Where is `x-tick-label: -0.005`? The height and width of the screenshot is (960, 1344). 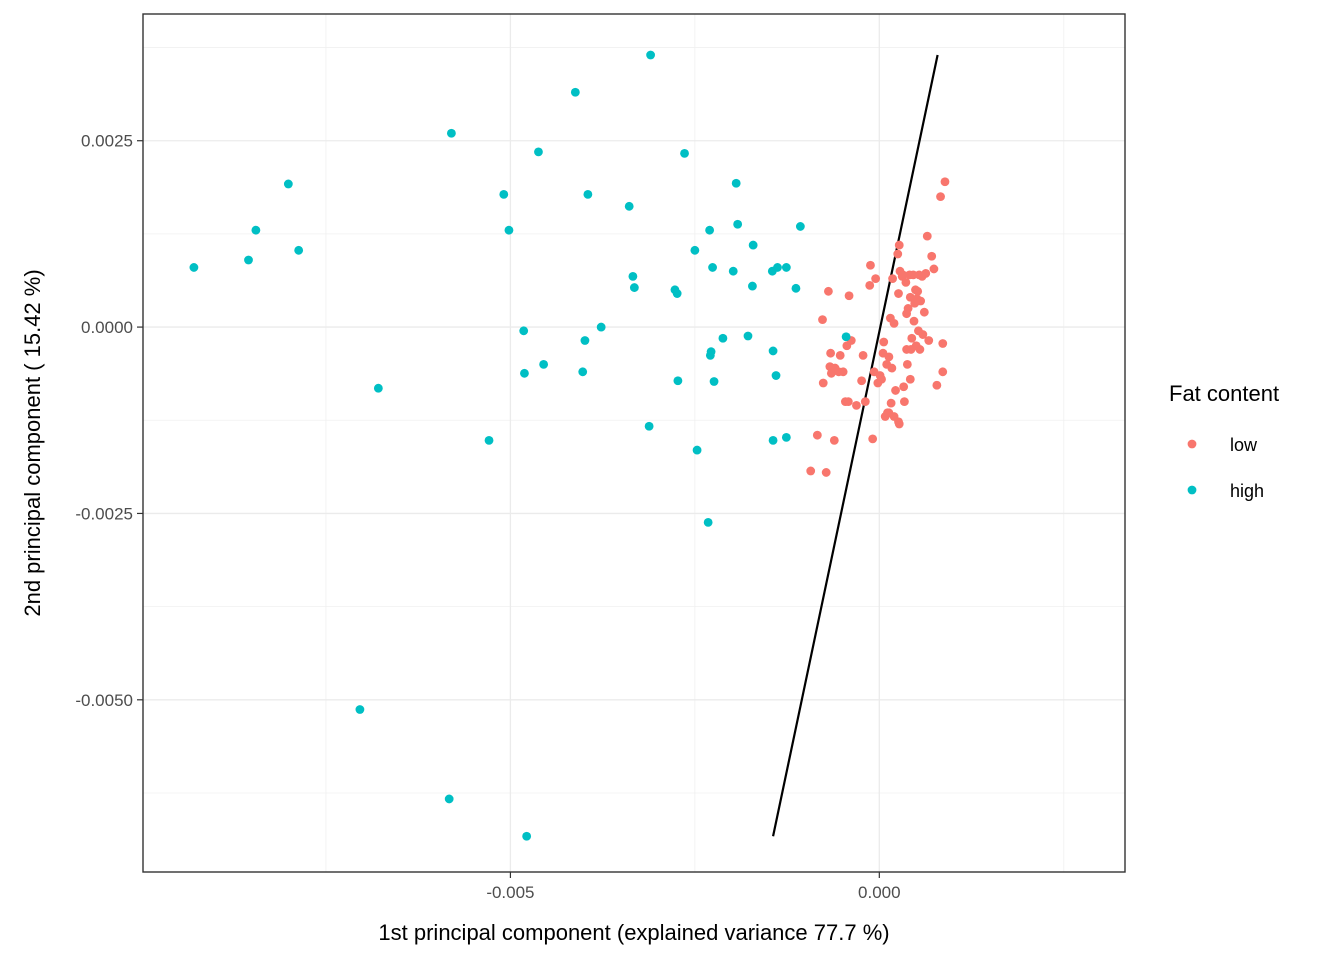
x-tick-label: -0.005 is located at coordinates (510, 892).